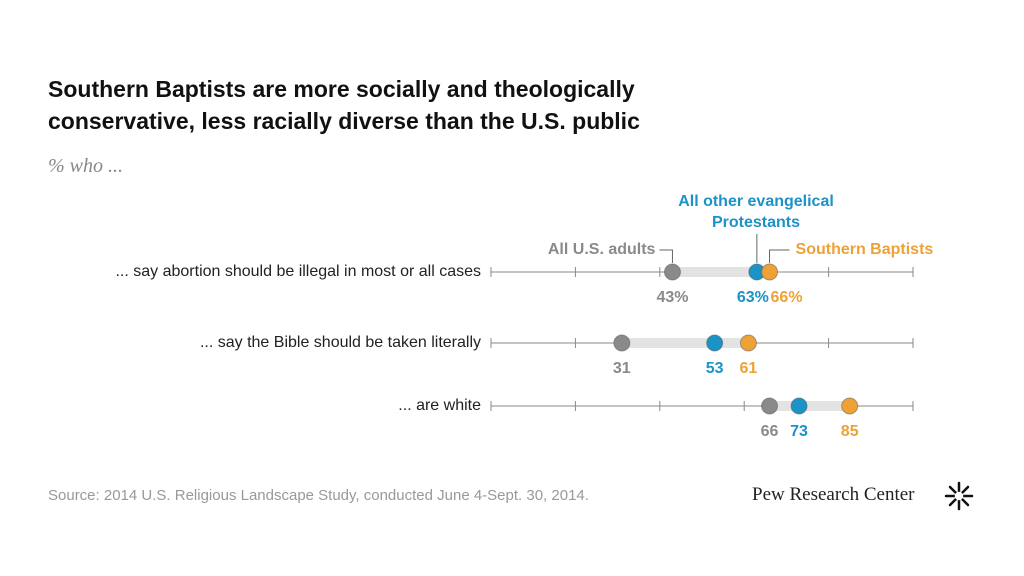 The image size is (1024, 576). What do you see at coordinates (865, 249) in the screenshot?
I see `legend-label: Southern Baptists` at bounding box center [865, 249].